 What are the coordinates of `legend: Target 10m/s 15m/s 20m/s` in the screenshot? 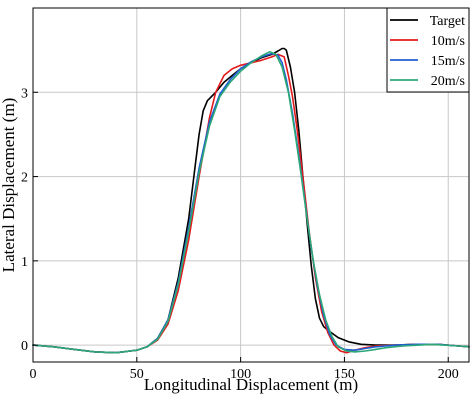 It's located at (428, 50).